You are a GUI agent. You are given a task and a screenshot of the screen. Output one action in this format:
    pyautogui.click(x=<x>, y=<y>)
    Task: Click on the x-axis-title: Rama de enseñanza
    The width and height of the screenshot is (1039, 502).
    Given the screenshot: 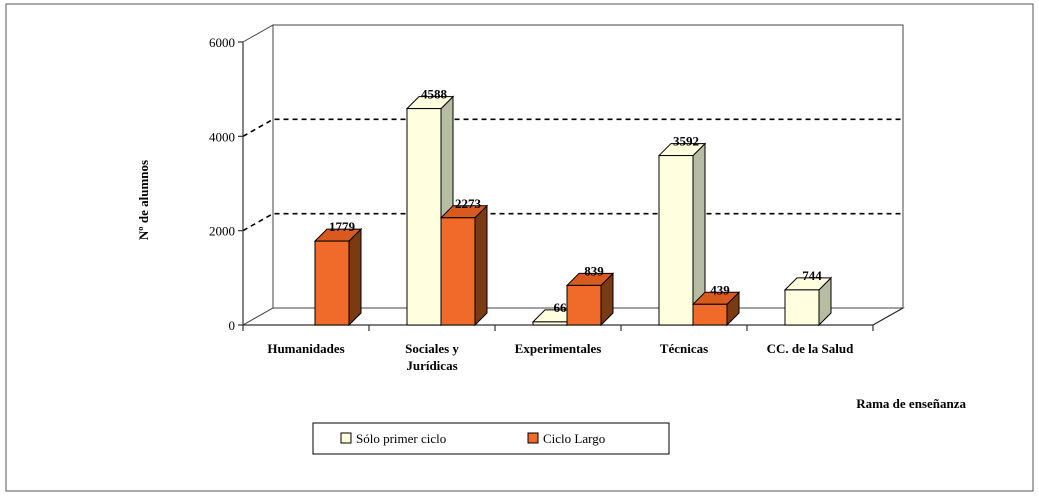 What is the action you would take?
    pyautogui.click(x=911, y=403)
    